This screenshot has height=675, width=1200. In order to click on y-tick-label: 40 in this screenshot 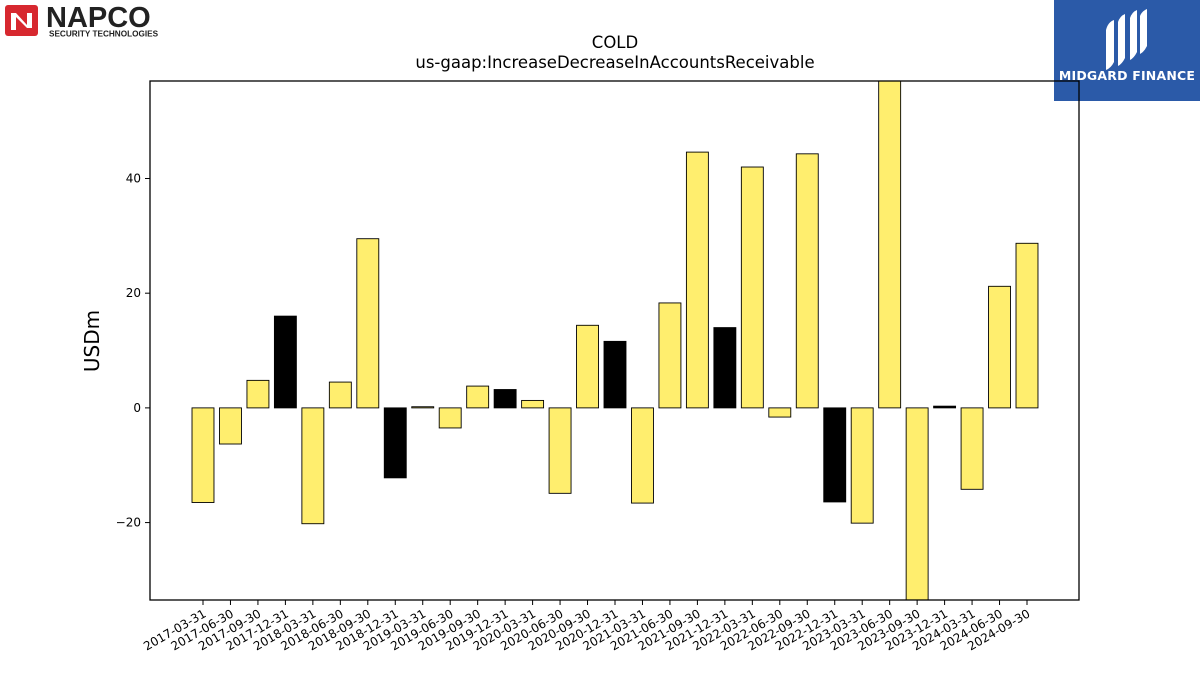, I will do `click(133, 178)`.